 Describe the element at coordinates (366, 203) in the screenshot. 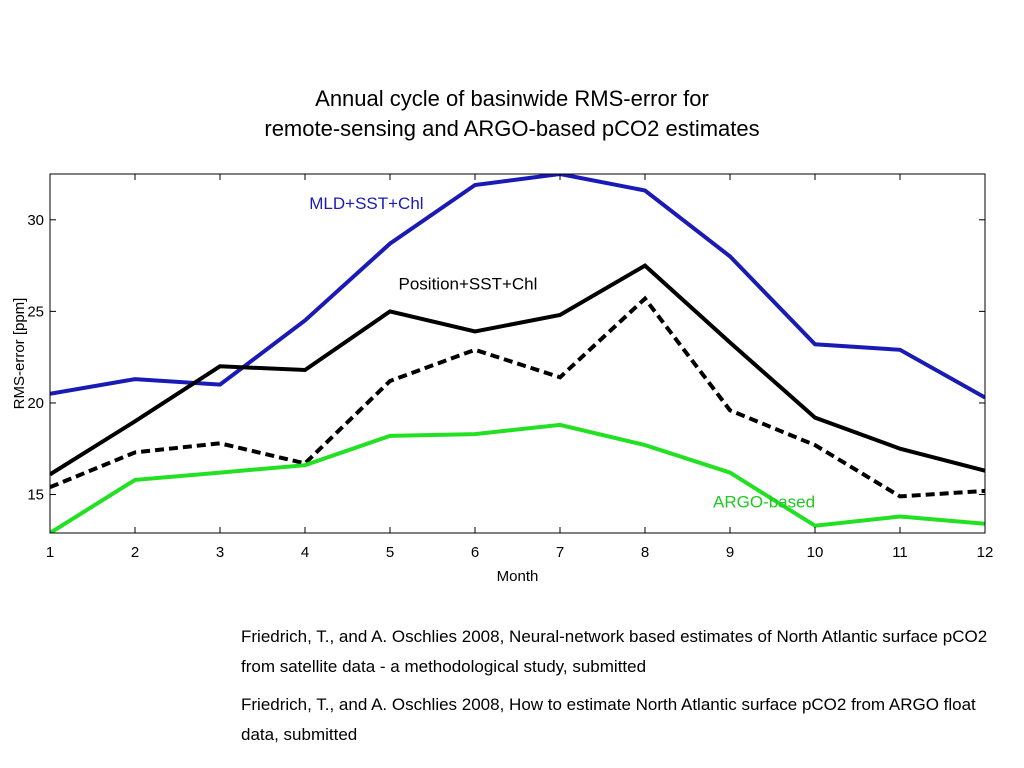

I see `series-annotation-1: MLD+SST+Chl` at that location.